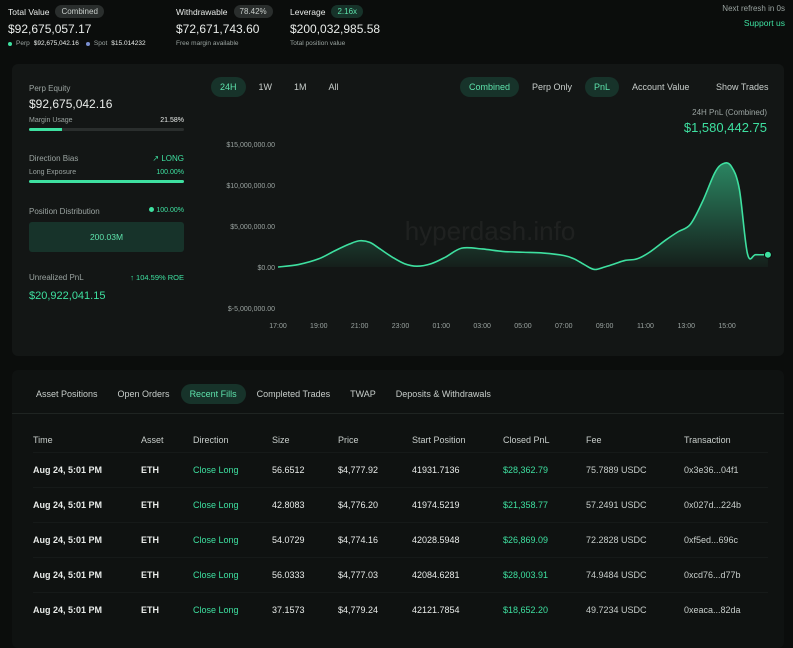 Image resolution: width=793 pixels, height=648 pixels. I want to click on leverage-value: $200,032,985.58, so click(335, 29).